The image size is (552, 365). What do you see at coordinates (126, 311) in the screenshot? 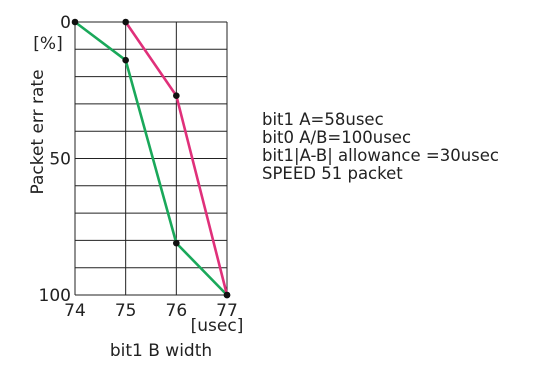
I see `x-tick-label: 75` at bounding box center [126, 311].